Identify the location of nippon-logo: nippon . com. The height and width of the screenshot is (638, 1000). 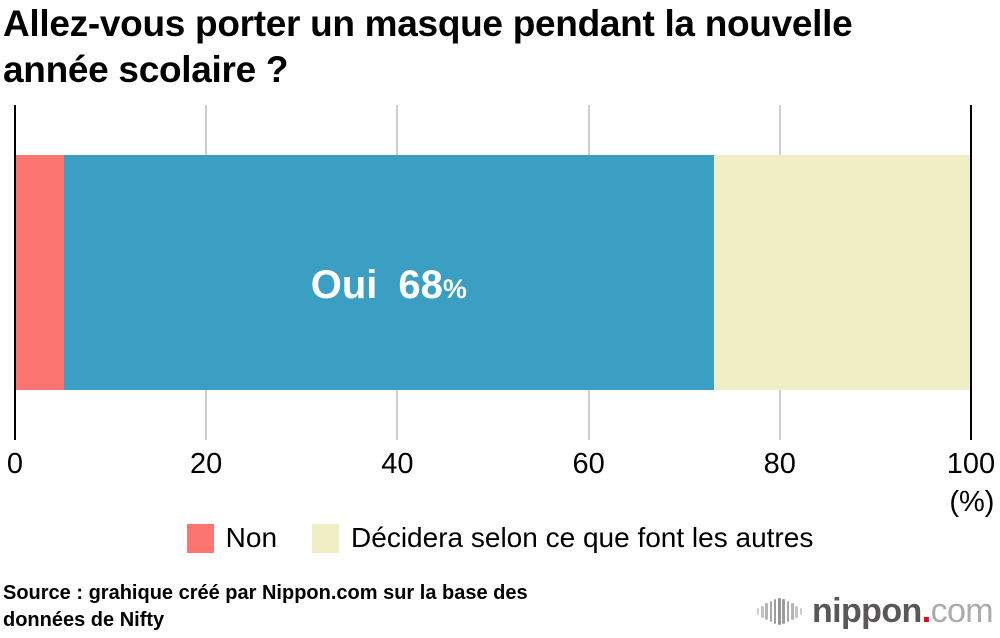
(875, 611).